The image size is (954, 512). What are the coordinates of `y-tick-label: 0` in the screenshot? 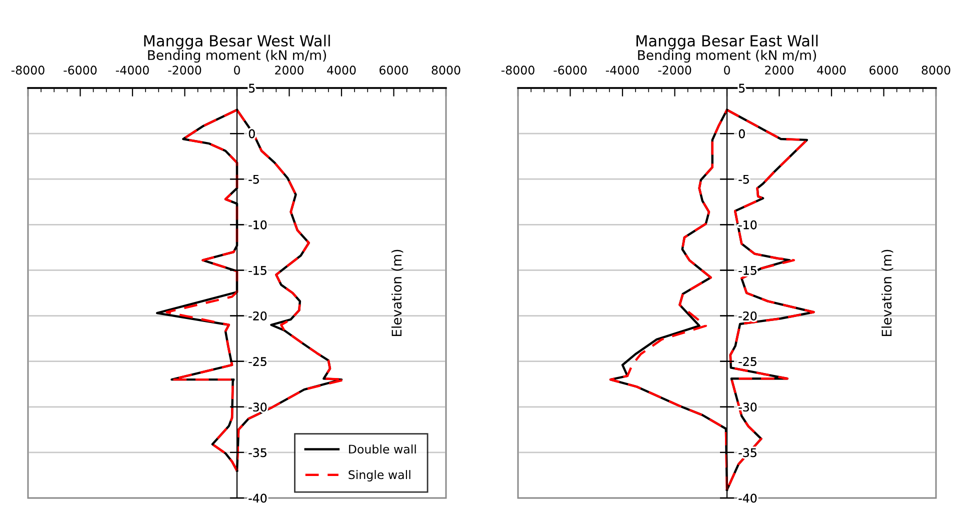 It's located at (741, 133).